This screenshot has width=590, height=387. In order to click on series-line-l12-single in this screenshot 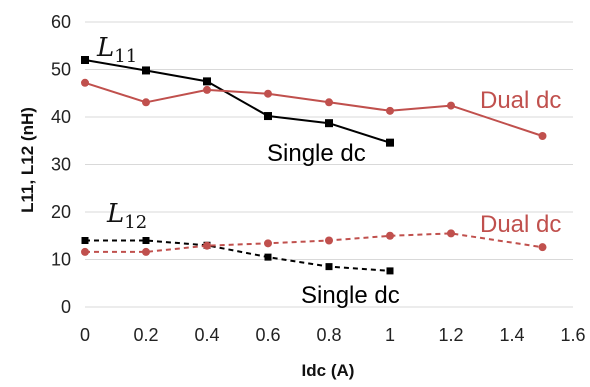, I will do `click(238, 255)`.